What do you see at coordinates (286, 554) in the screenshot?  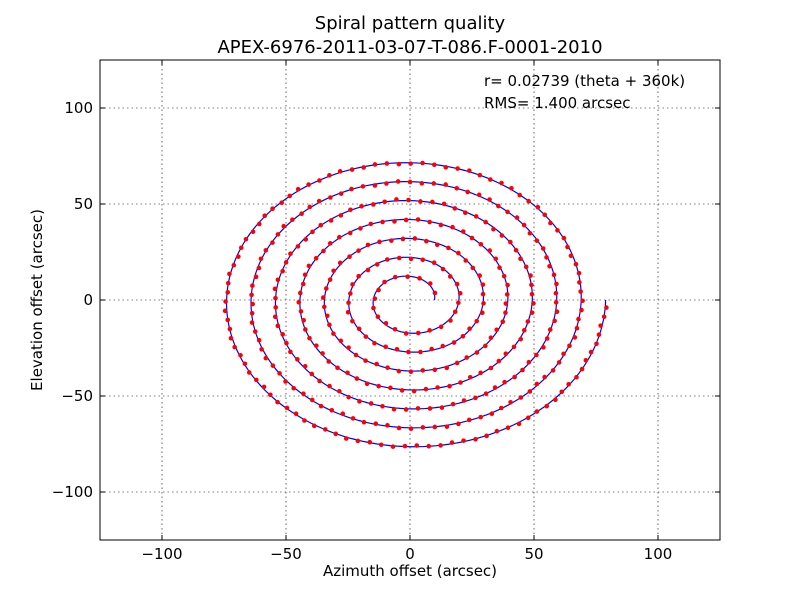 I see `x-tick-label: −50` at bounding box center [286, 554].